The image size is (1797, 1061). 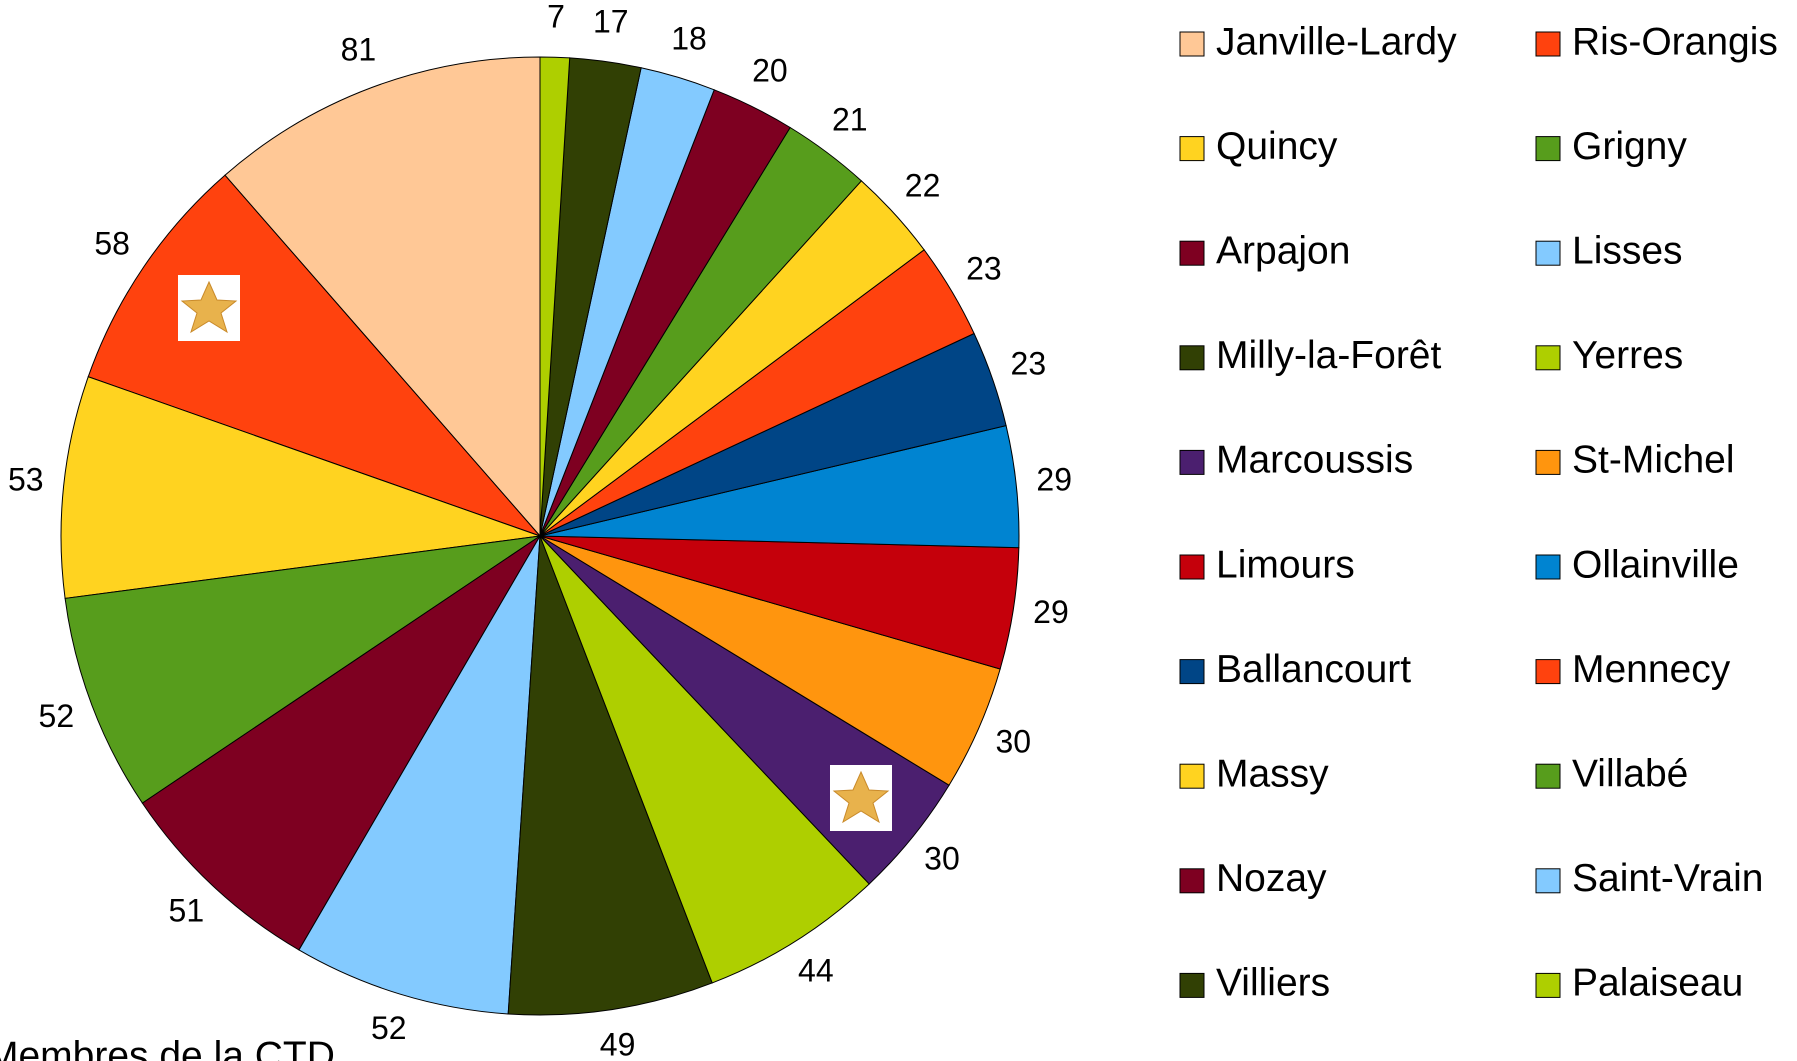 I want to click on legend-label: Milly-la-Forêt, so click(x=1329, y=355).